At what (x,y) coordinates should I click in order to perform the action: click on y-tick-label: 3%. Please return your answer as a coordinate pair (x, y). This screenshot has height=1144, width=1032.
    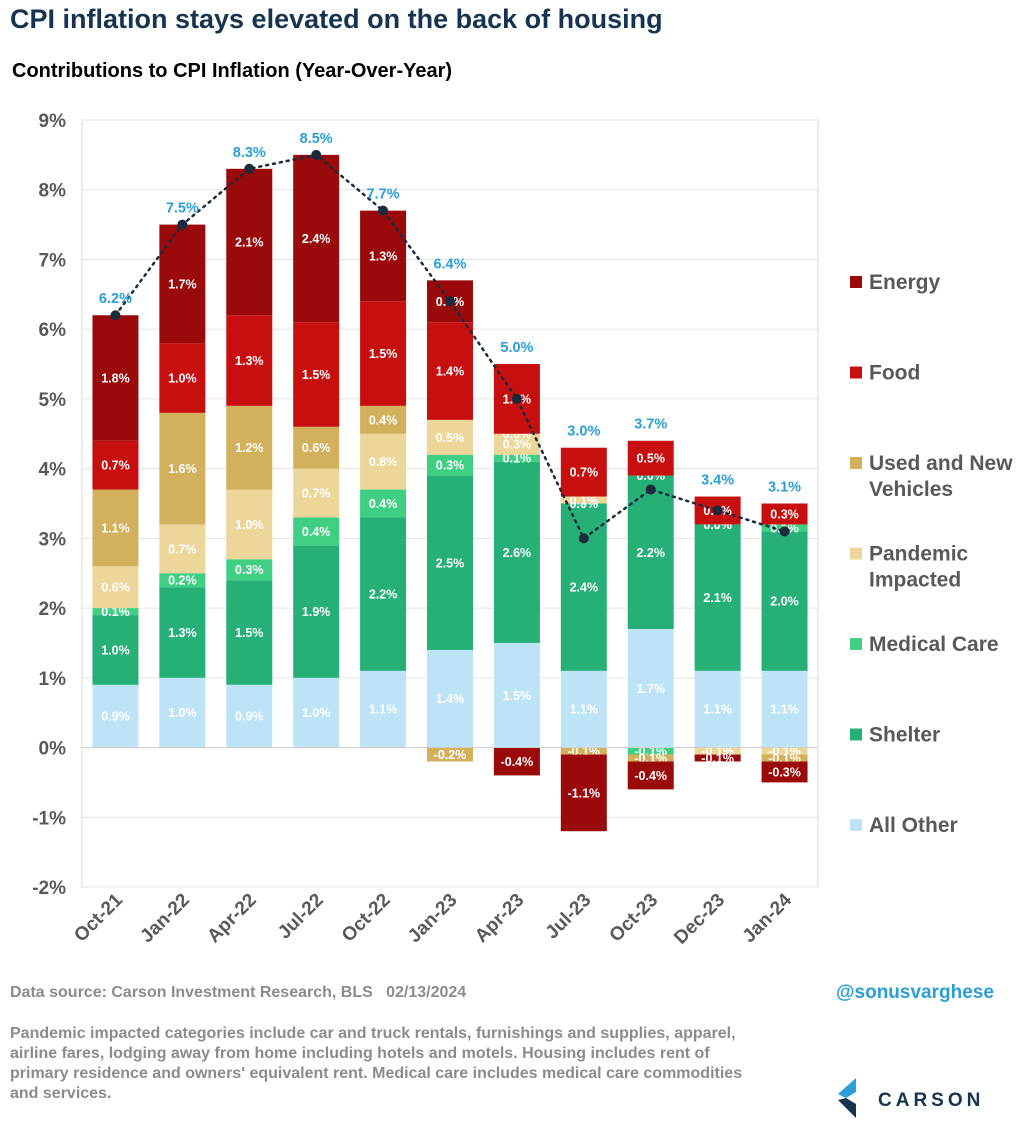
    Looking at the image, I should click on (53, 539).